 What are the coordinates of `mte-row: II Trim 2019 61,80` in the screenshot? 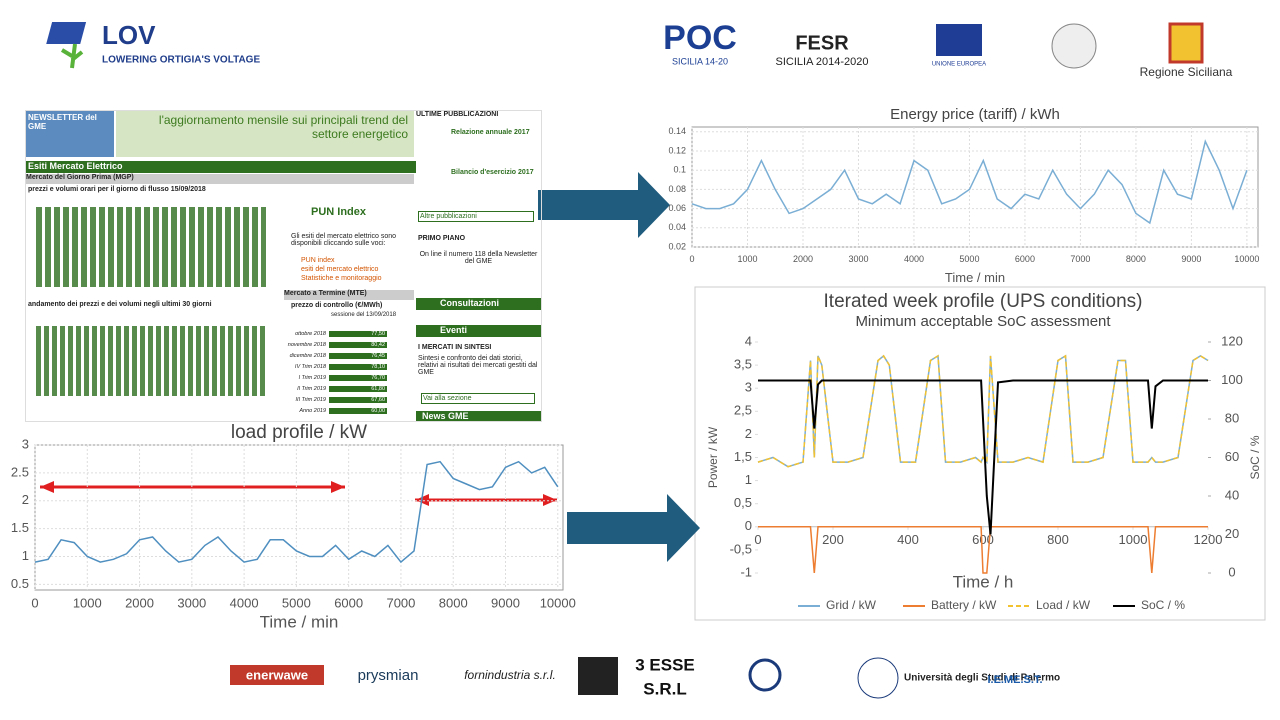 It's located at (349, 390).